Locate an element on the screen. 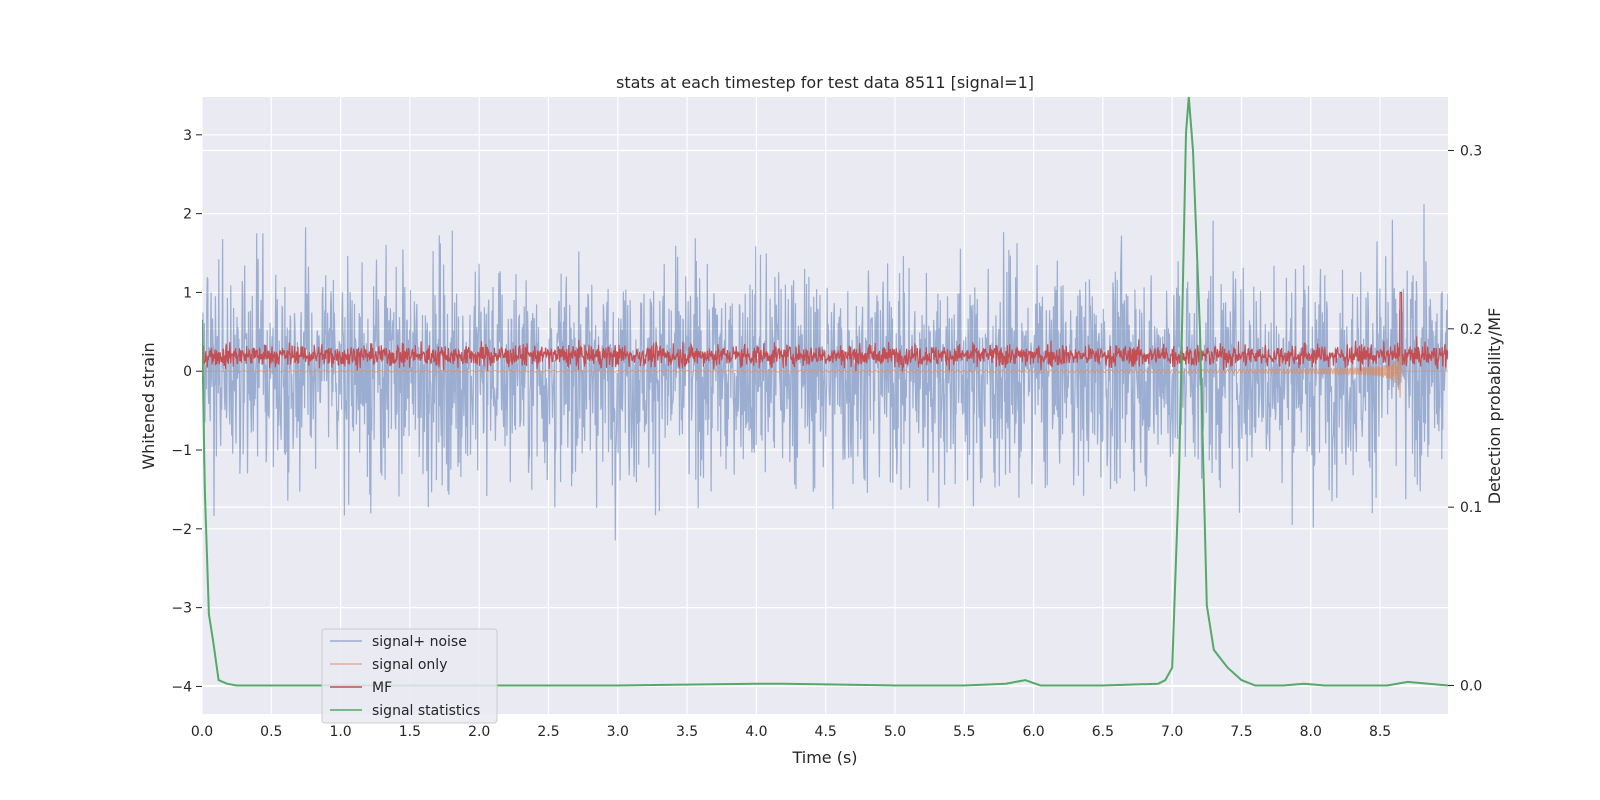 The image size is (1600, 800). y2-tick-label: 0.3 is located at coordinates (1471, 151).